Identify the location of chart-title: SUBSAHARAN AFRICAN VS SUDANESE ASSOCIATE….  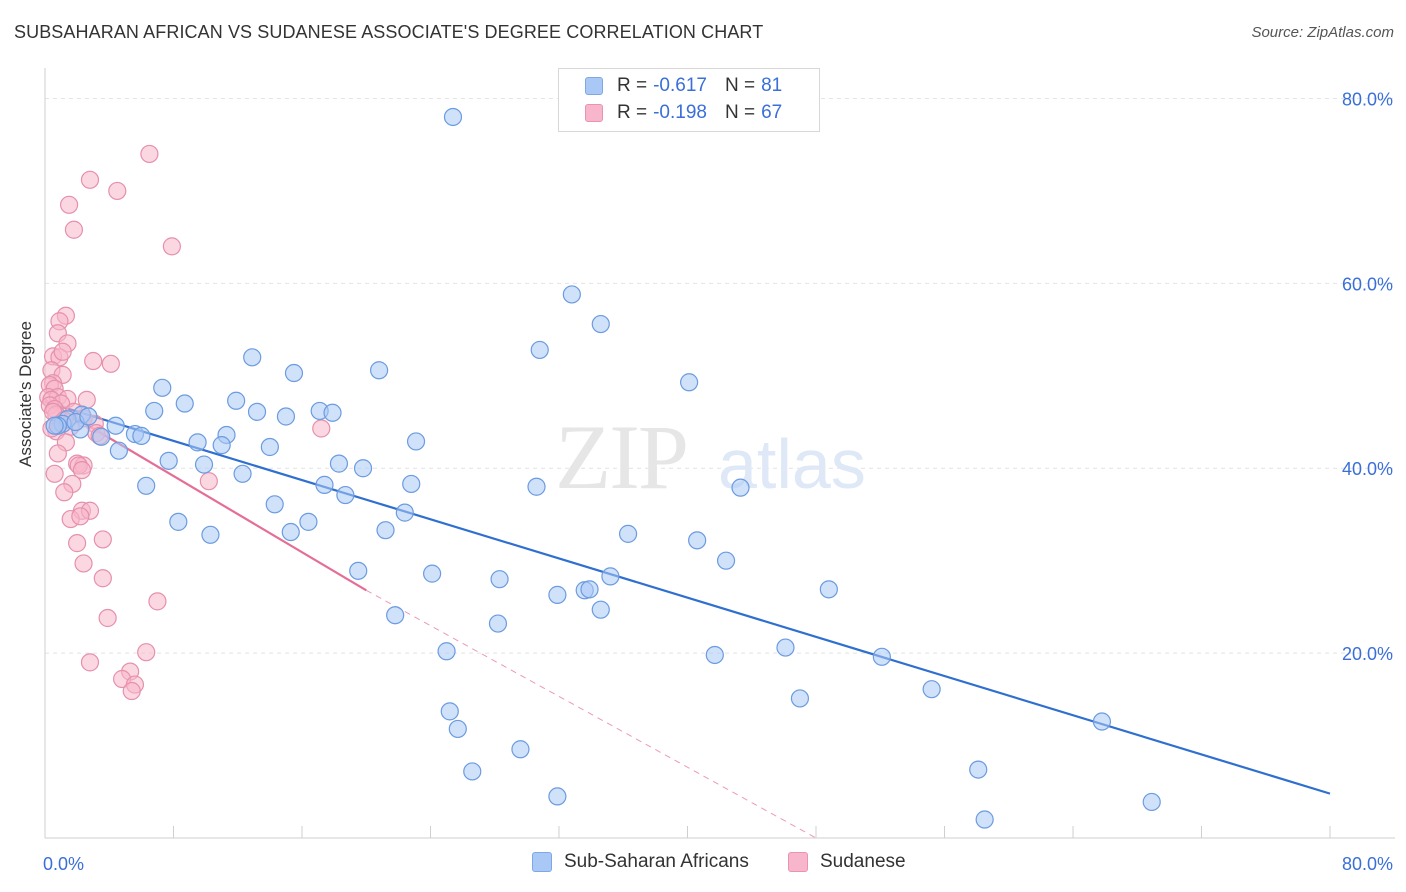
(389, 32).